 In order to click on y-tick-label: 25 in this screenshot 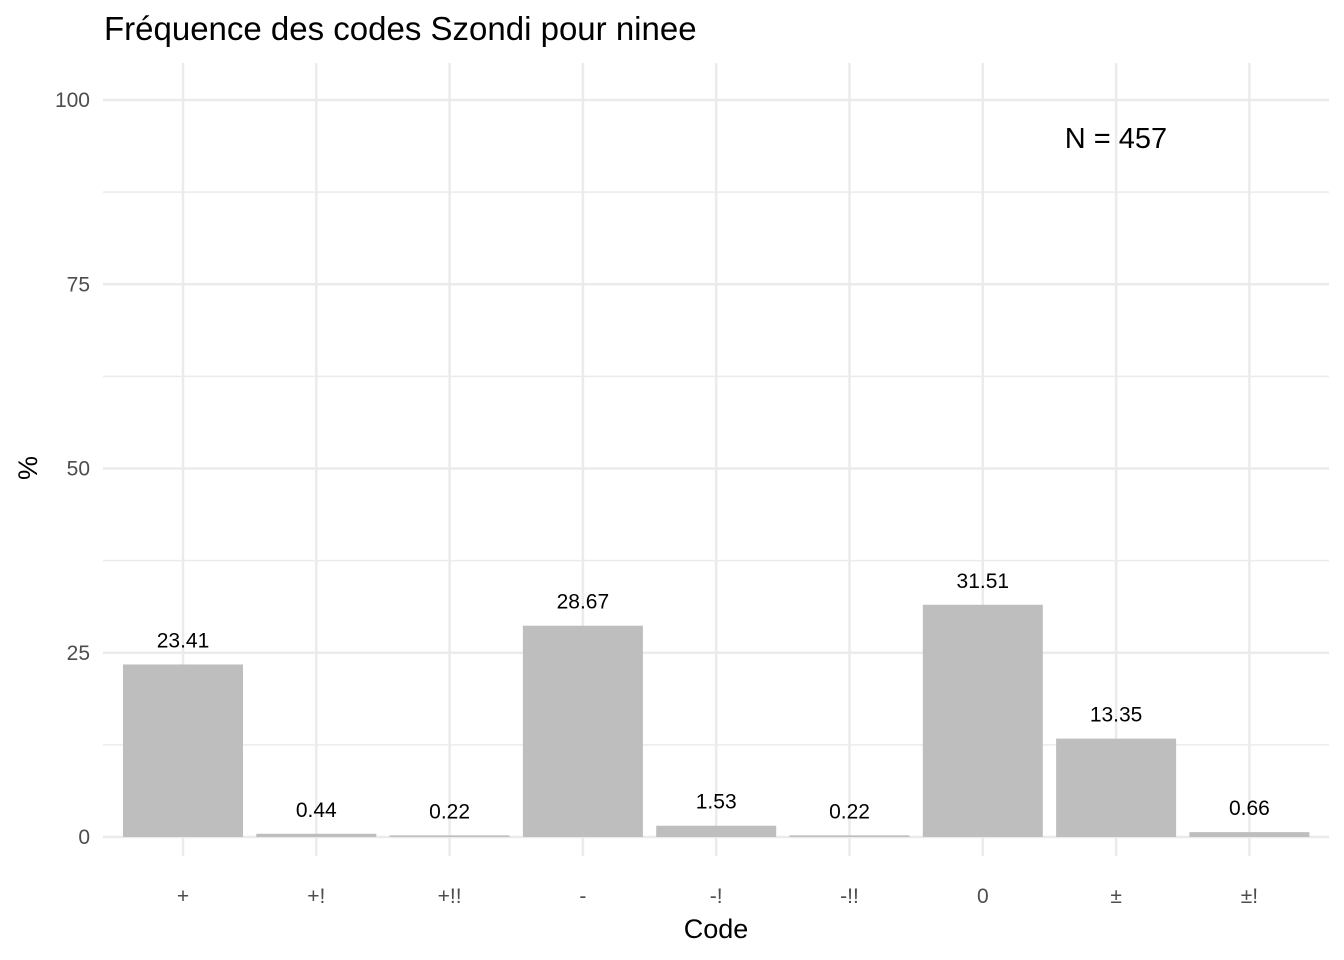, I will do `click(78, 653)`.